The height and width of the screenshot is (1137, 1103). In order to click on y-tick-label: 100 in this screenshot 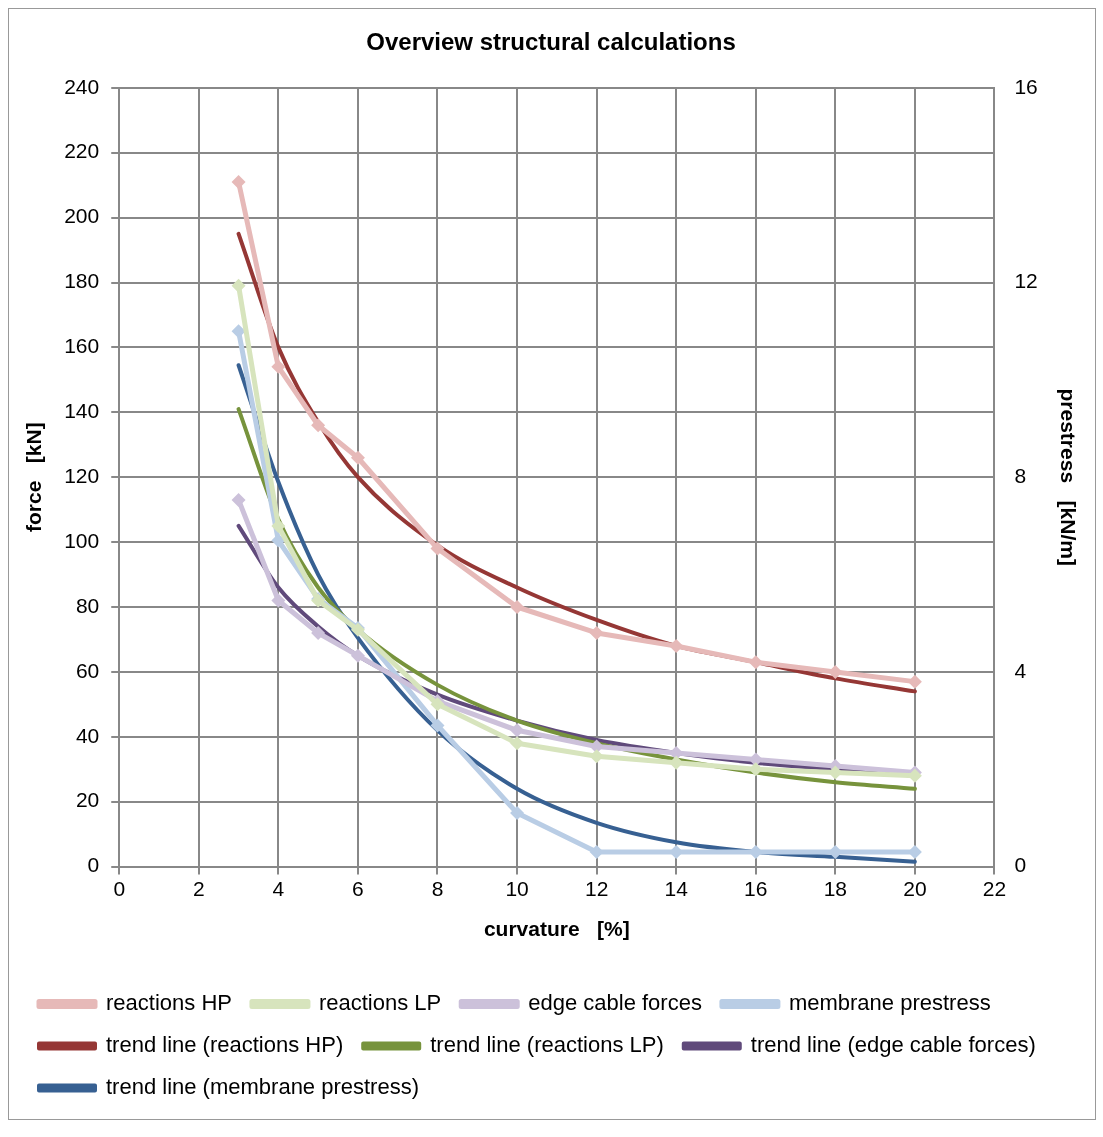, I will do `click(82, 540)`.